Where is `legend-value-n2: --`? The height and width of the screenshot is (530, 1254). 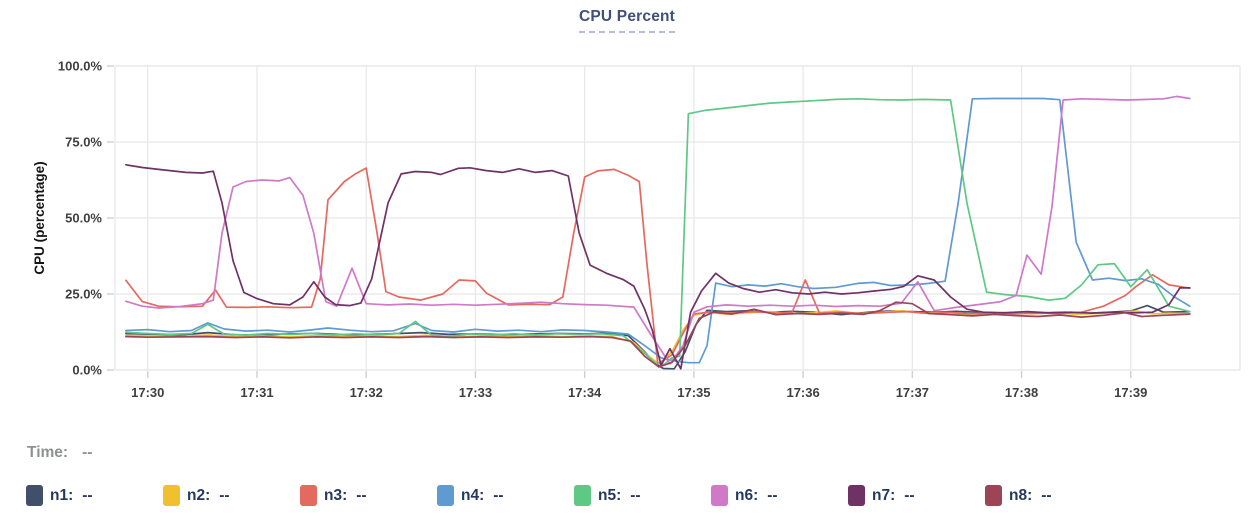 legend-value-n2: -- is located at coordinates (224, 495).